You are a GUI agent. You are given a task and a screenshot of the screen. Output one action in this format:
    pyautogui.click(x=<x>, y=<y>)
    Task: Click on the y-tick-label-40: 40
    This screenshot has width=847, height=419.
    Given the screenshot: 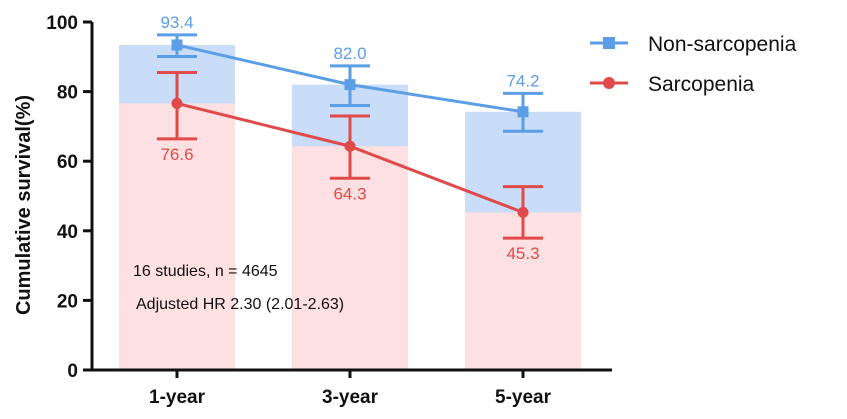 What is the action you would take?
    pyautogui.click(x=67, y=232)
    